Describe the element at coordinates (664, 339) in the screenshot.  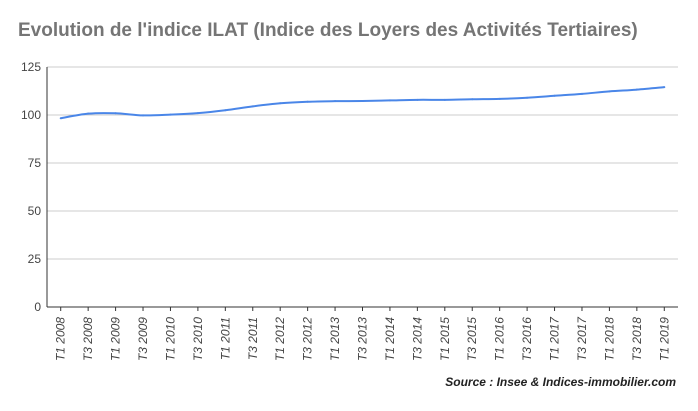
I see `x-tick-label: T1 2019` at that location.